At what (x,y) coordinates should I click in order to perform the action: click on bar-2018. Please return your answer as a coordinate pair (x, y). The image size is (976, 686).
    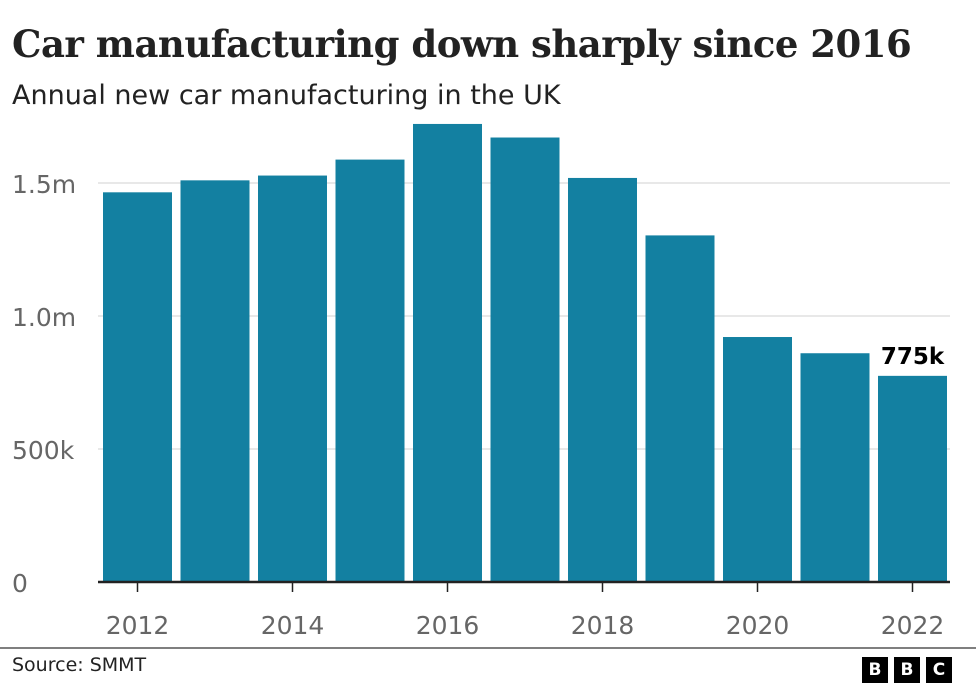
    Looking at the image, I should click on (602, 380).